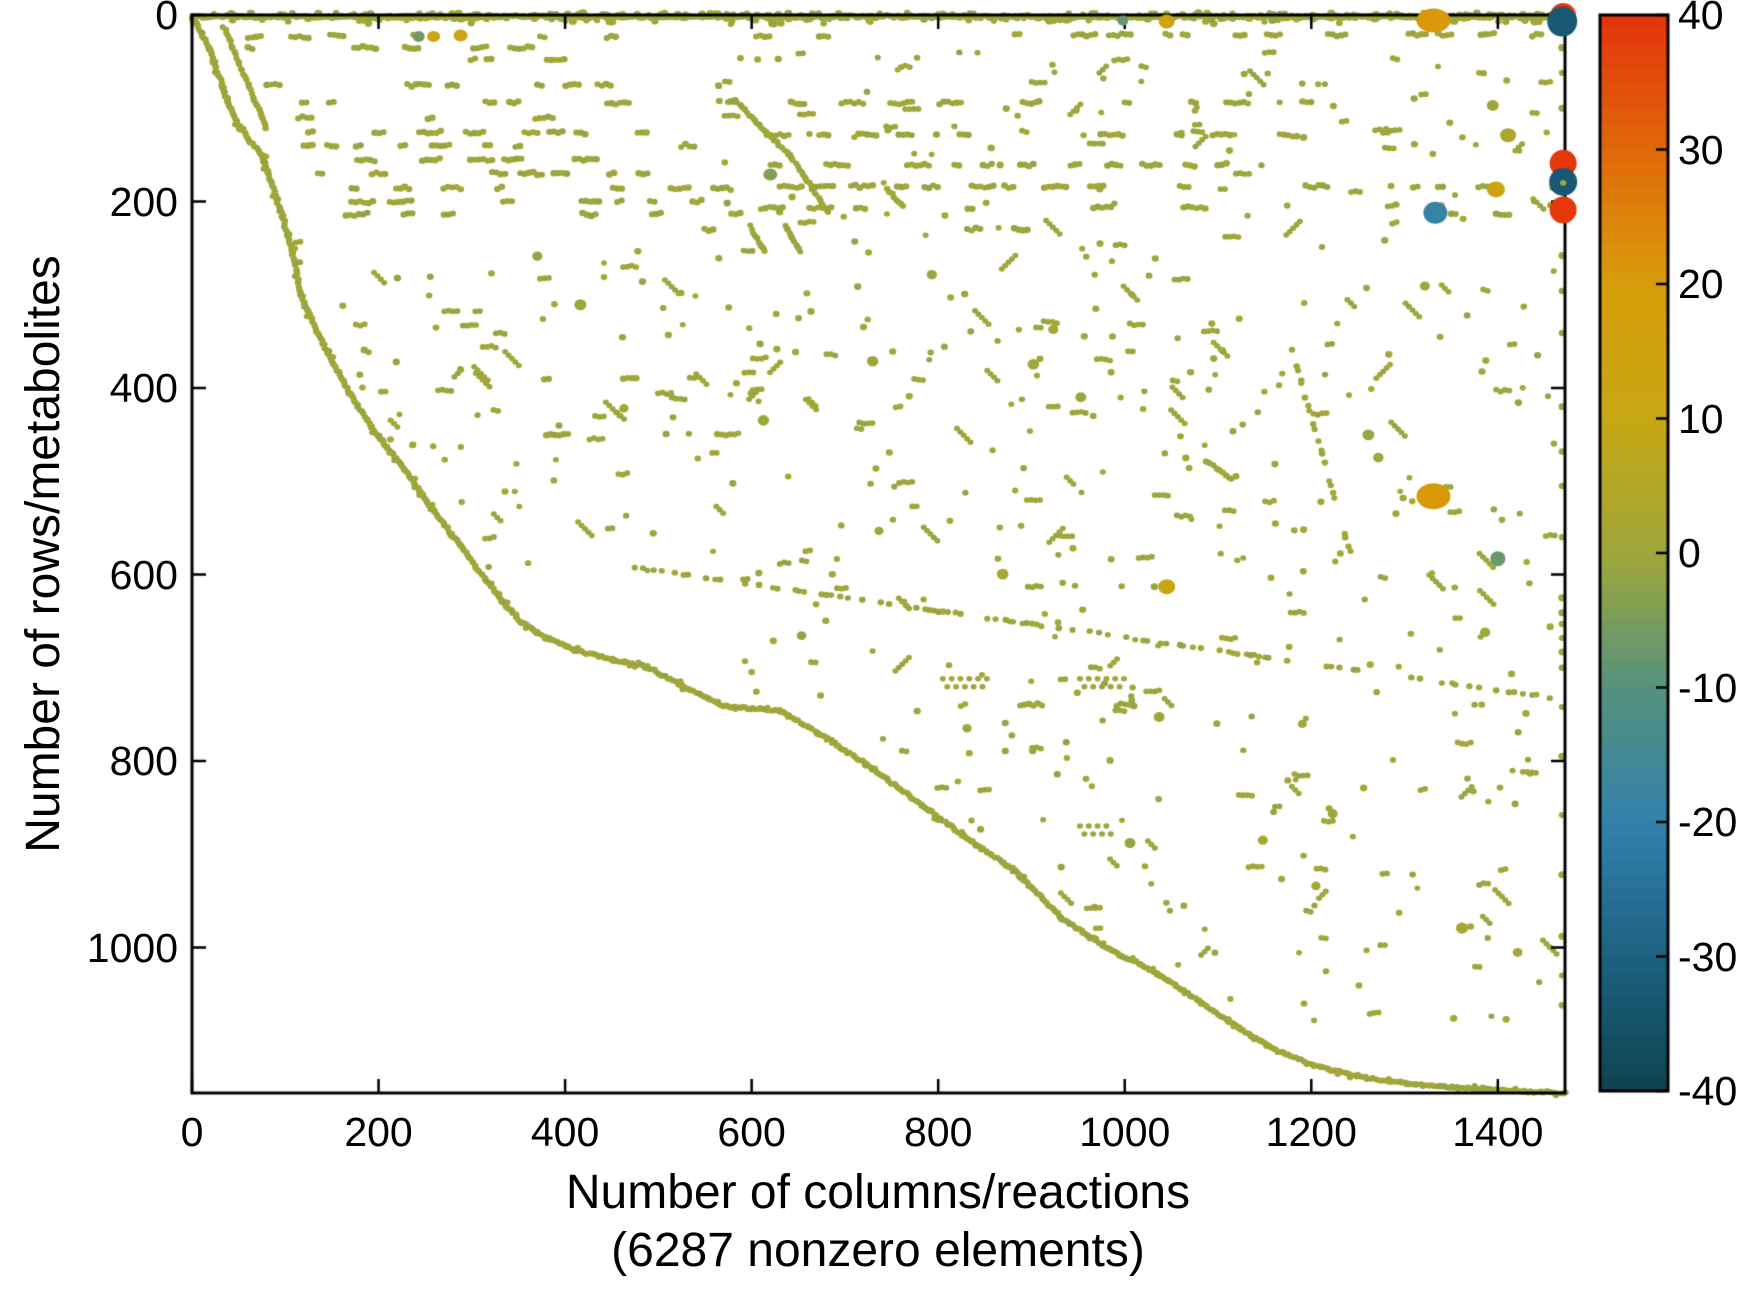 The height and width of the screenshot is (1302, 1747). Describe the element at coordinates (1689, 553) in the screenshot. I see `colorbar-tick-label: 0` at that location.